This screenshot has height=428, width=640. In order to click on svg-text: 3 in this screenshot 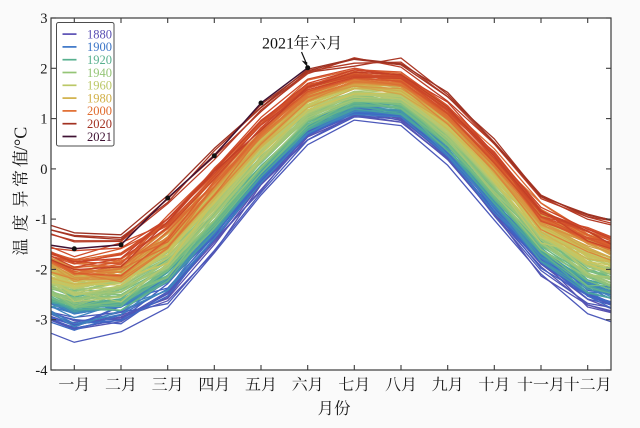, I will do `click(43, 19)`.